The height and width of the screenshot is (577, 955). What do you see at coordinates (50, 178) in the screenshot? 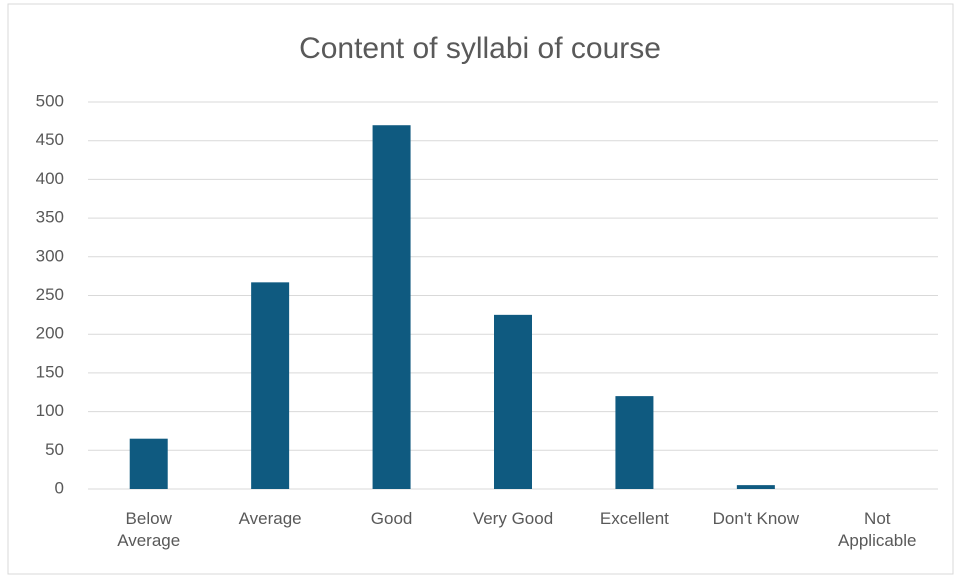
I see `y-tick-label: 400` at bounding box center [50, 178].